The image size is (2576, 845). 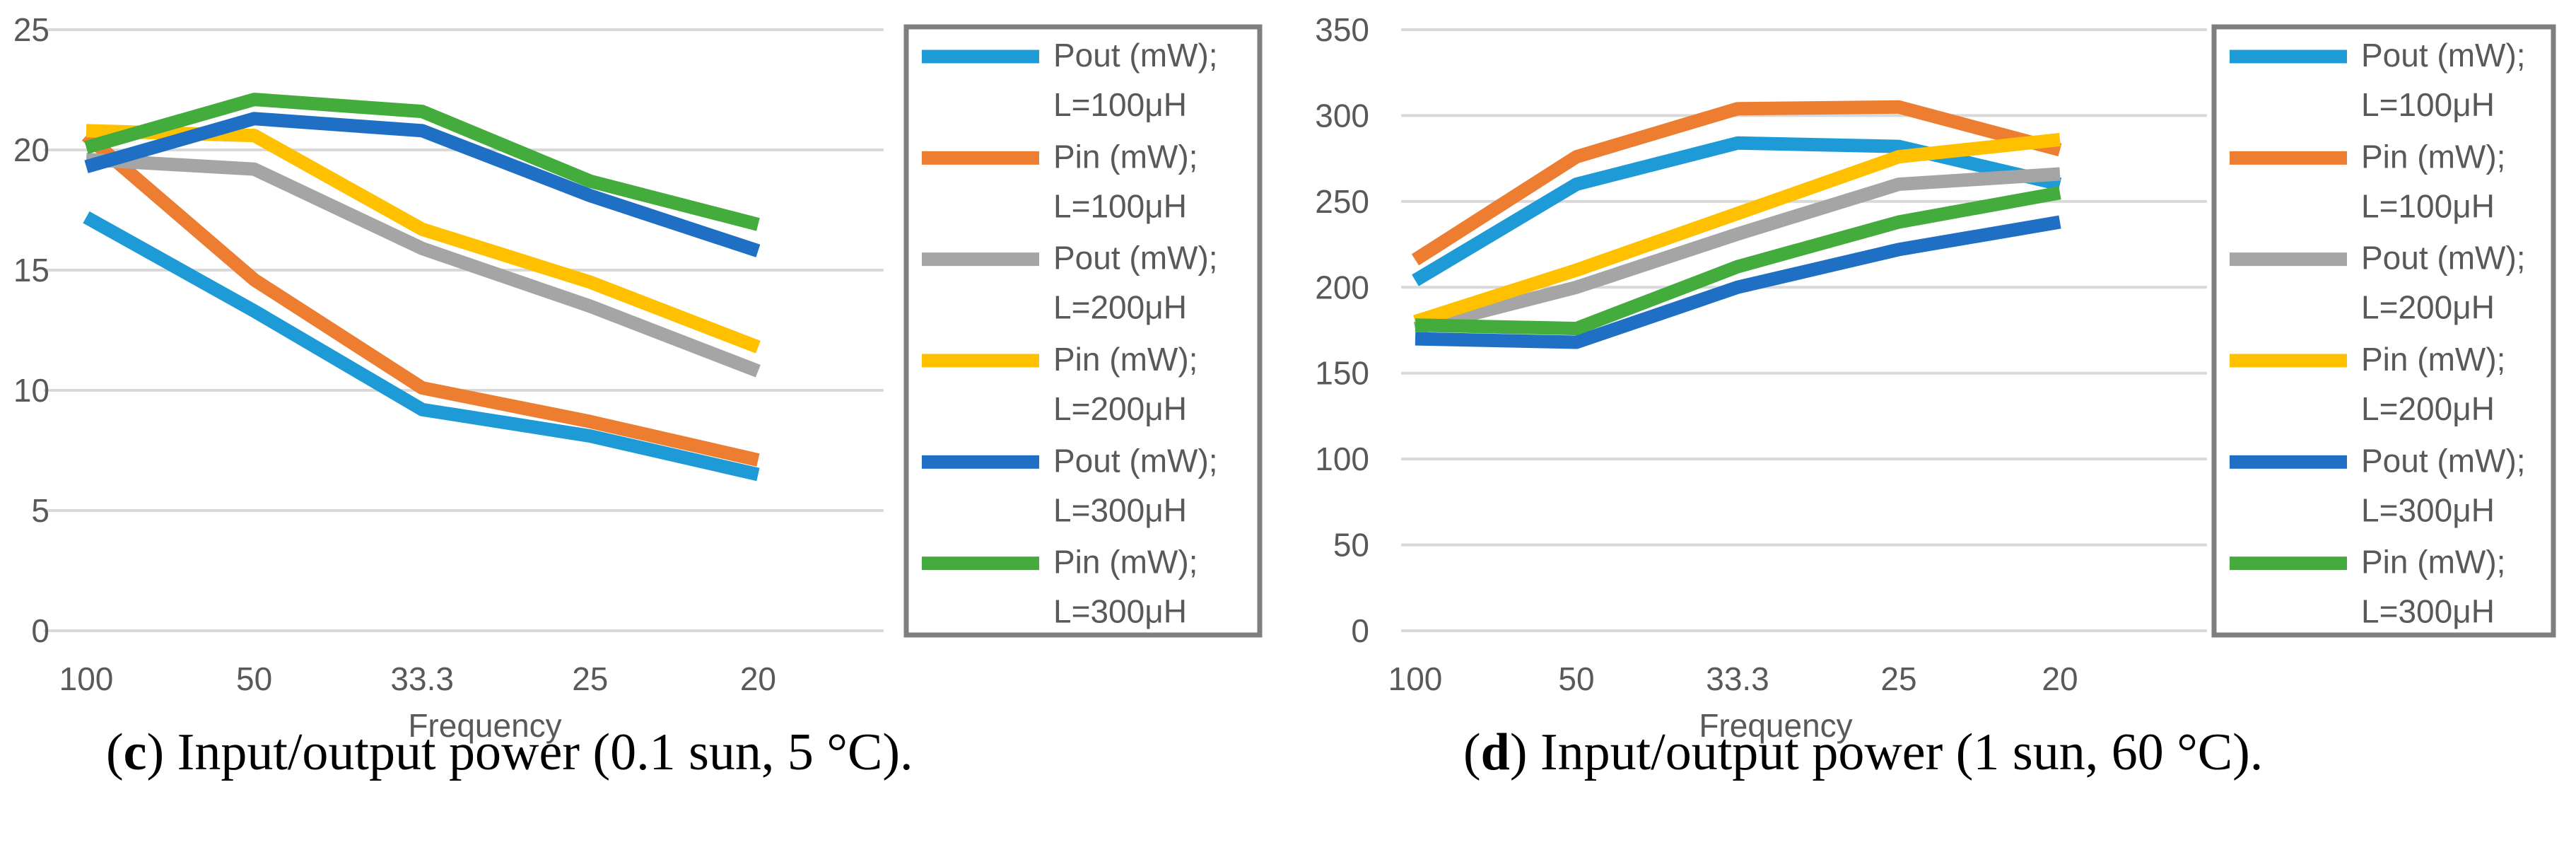 What do you see at coordinates (1351, 545) in the screenshot?
I see `y-tick-label: 50` at bounding box center [1351, 545].